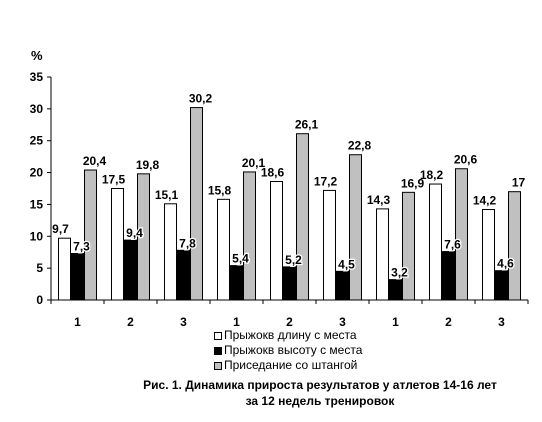  Describe the element at coordinates (167, 195) in the screenshot. I see `data-label: 15,1` at that location.